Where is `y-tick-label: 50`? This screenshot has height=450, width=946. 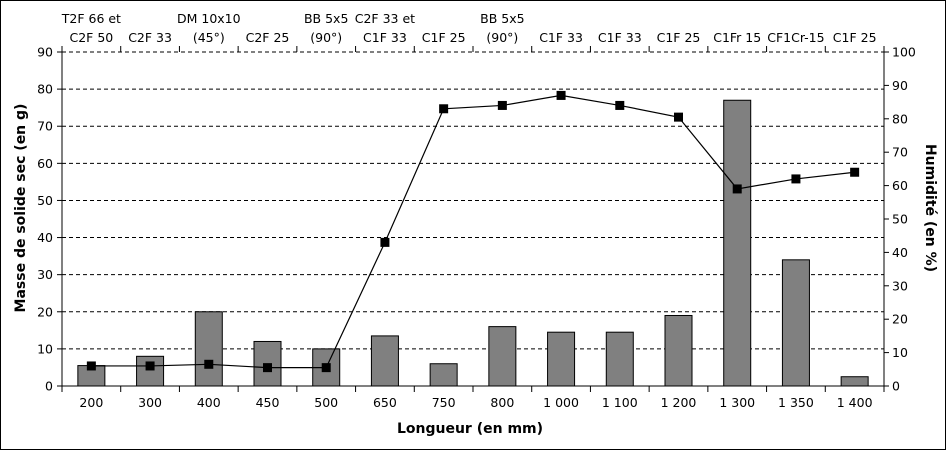 y-tick-label: 50 is located at coordinates (45, 200).